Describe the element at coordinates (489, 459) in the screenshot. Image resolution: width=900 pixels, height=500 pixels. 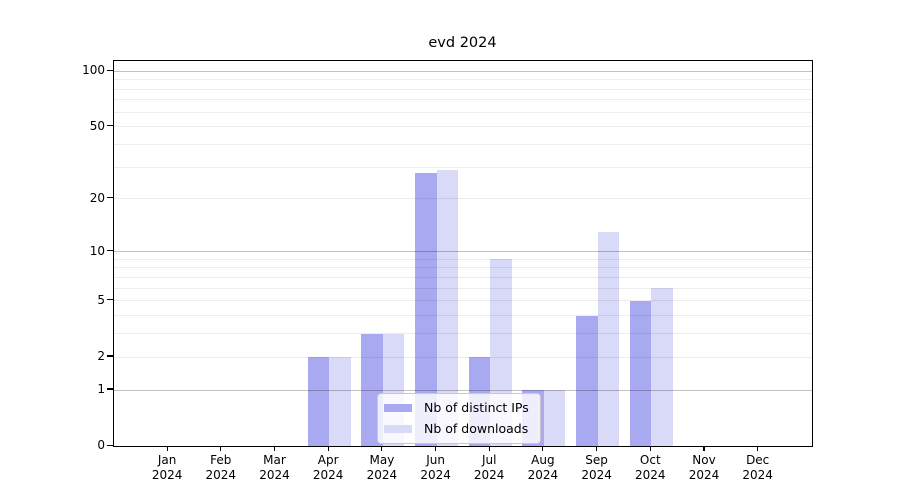
I see `month-label: Jul` at that location.